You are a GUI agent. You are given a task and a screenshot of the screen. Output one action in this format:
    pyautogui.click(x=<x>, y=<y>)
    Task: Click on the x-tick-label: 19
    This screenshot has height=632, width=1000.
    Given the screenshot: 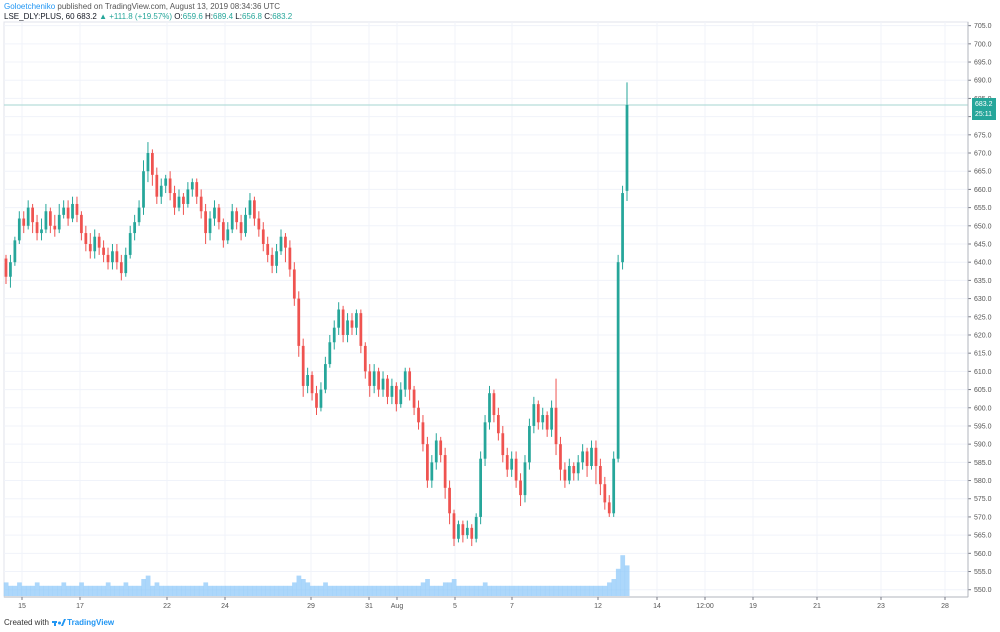 What is the action you would take?
    pyautogui.click(x=753, y=606)
    